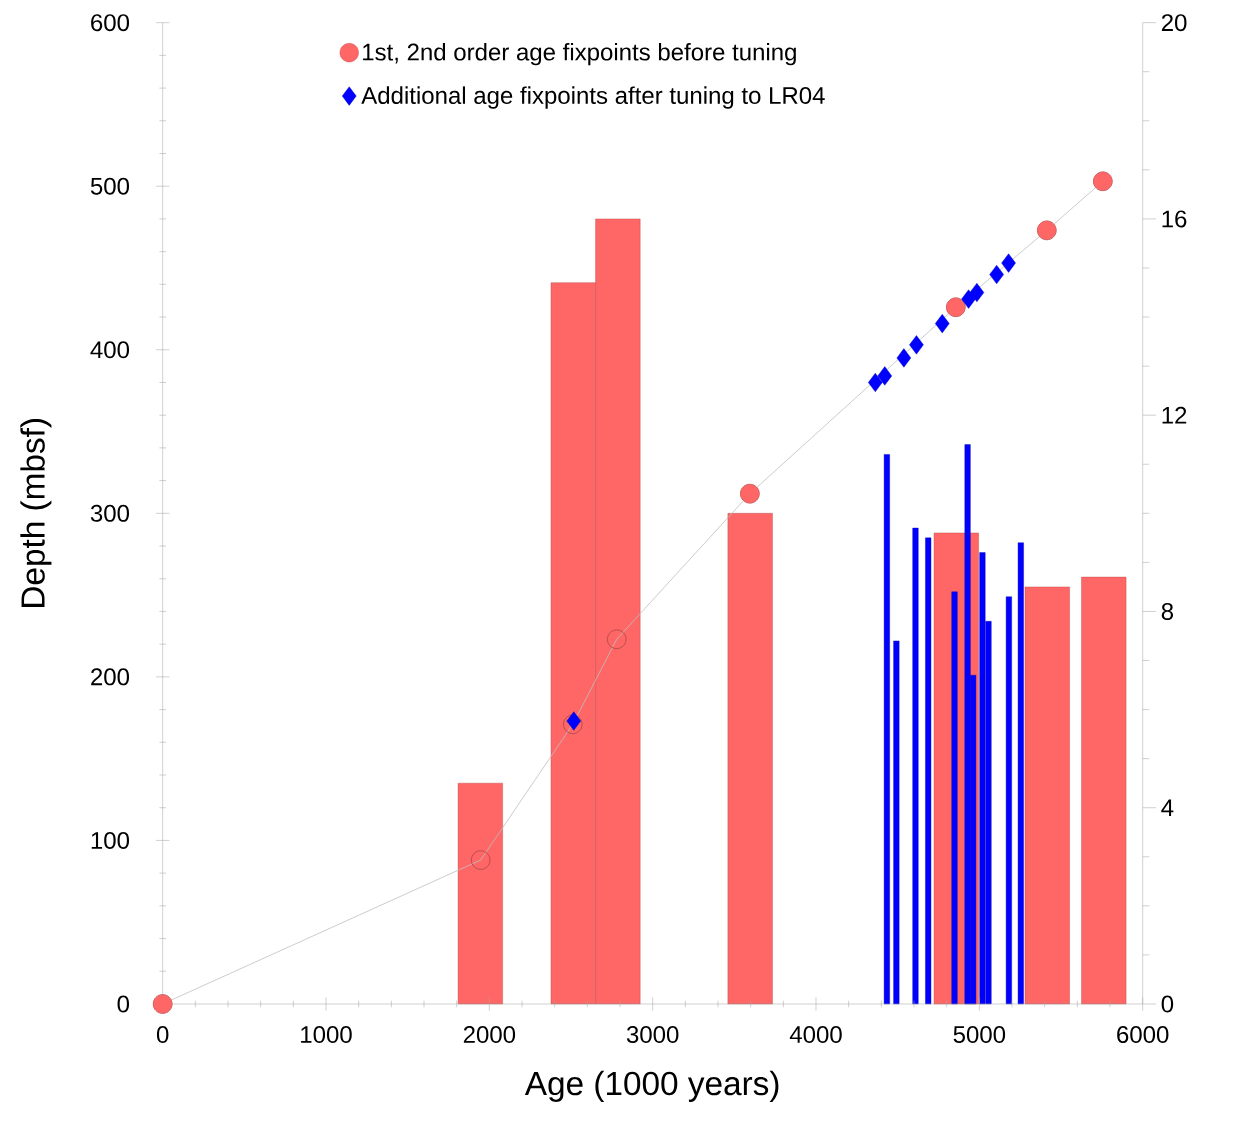 Image resolution: width=1236 pixels, height=1144 pixels. I want to click on x-tick-label: 3000, so click(652, 1035).